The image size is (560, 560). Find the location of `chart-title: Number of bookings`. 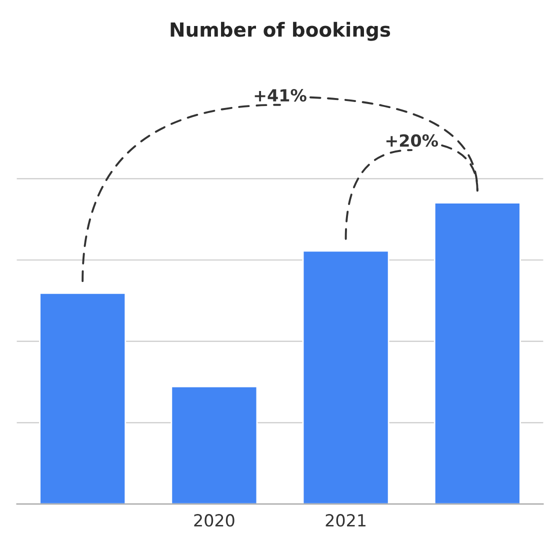

chart-title: Number of bookings is located at coordinates (280, 31).